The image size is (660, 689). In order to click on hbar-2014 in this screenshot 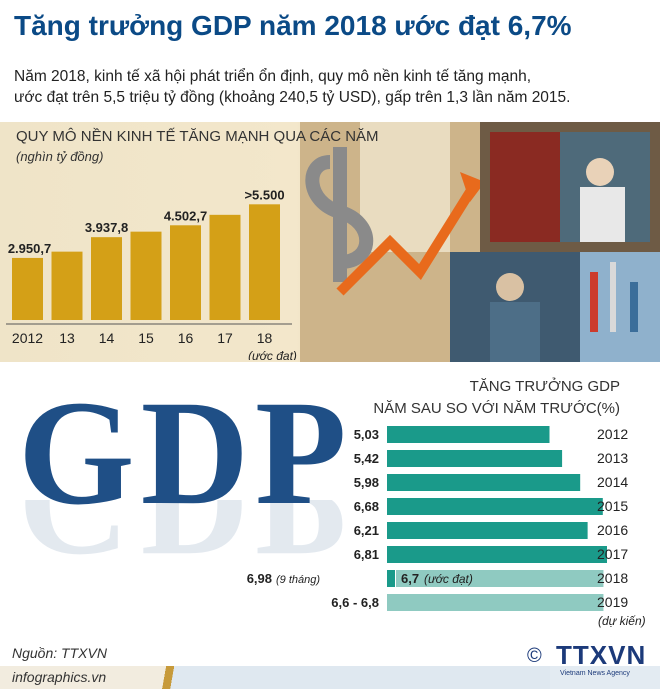, I will do `click(484, 482)`.